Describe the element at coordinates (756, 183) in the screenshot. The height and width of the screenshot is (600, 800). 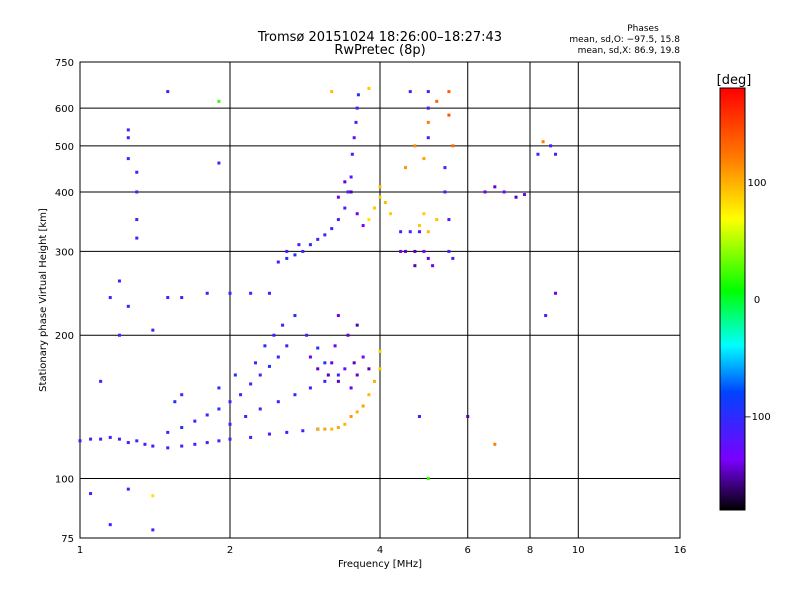
I see `colorbar-tick-label: 100` at that location.